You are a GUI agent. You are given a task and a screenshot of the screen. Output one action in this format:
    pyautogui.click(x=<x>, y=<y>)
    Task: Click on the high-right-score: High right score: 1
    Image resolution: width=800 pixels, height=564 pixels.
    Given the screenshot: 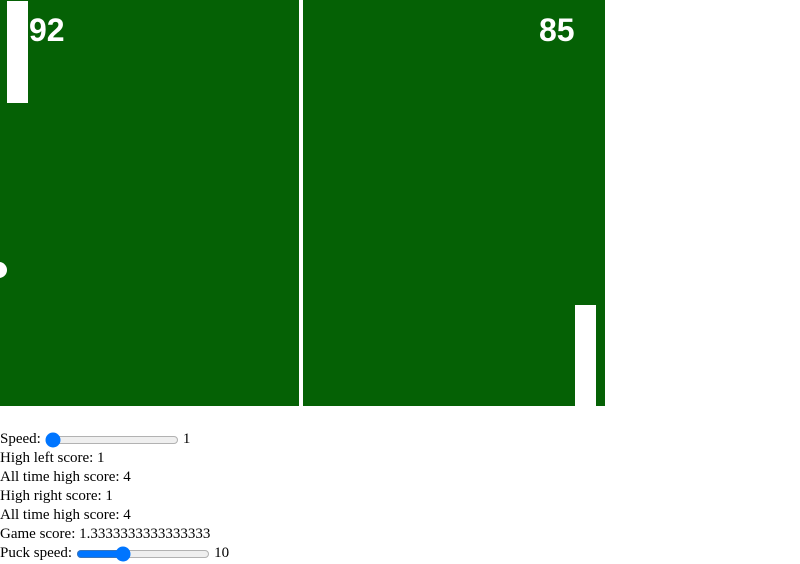 What is the action you would take?
    pyautogui.click(x=56, y=496)
    